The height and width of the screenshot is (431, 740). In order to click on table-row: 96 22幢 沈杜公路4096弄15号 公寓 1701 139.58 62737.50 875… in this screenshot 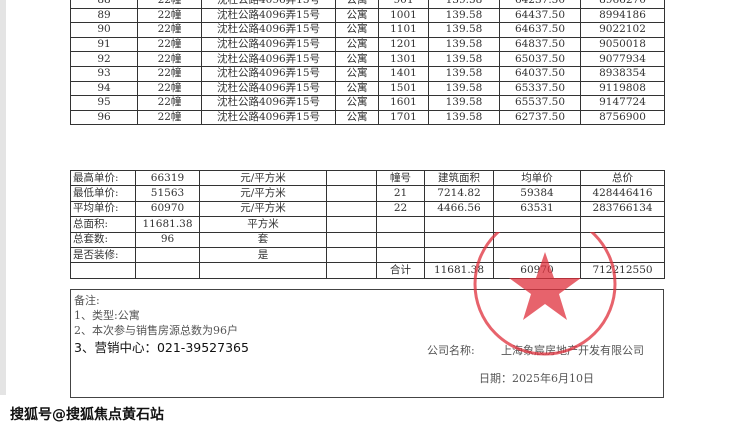, I will do `click(367, 117)`.